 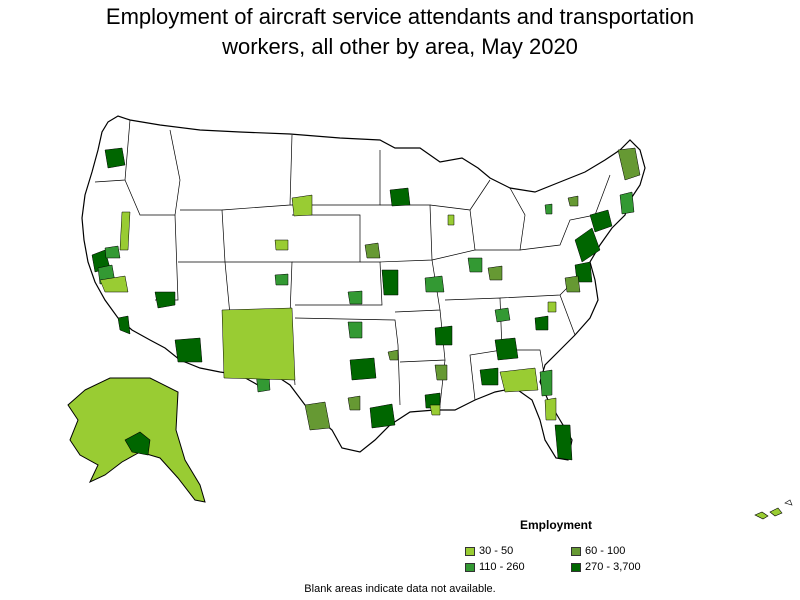 I want to click on hawaii-islands, so click(x=773, y=509).